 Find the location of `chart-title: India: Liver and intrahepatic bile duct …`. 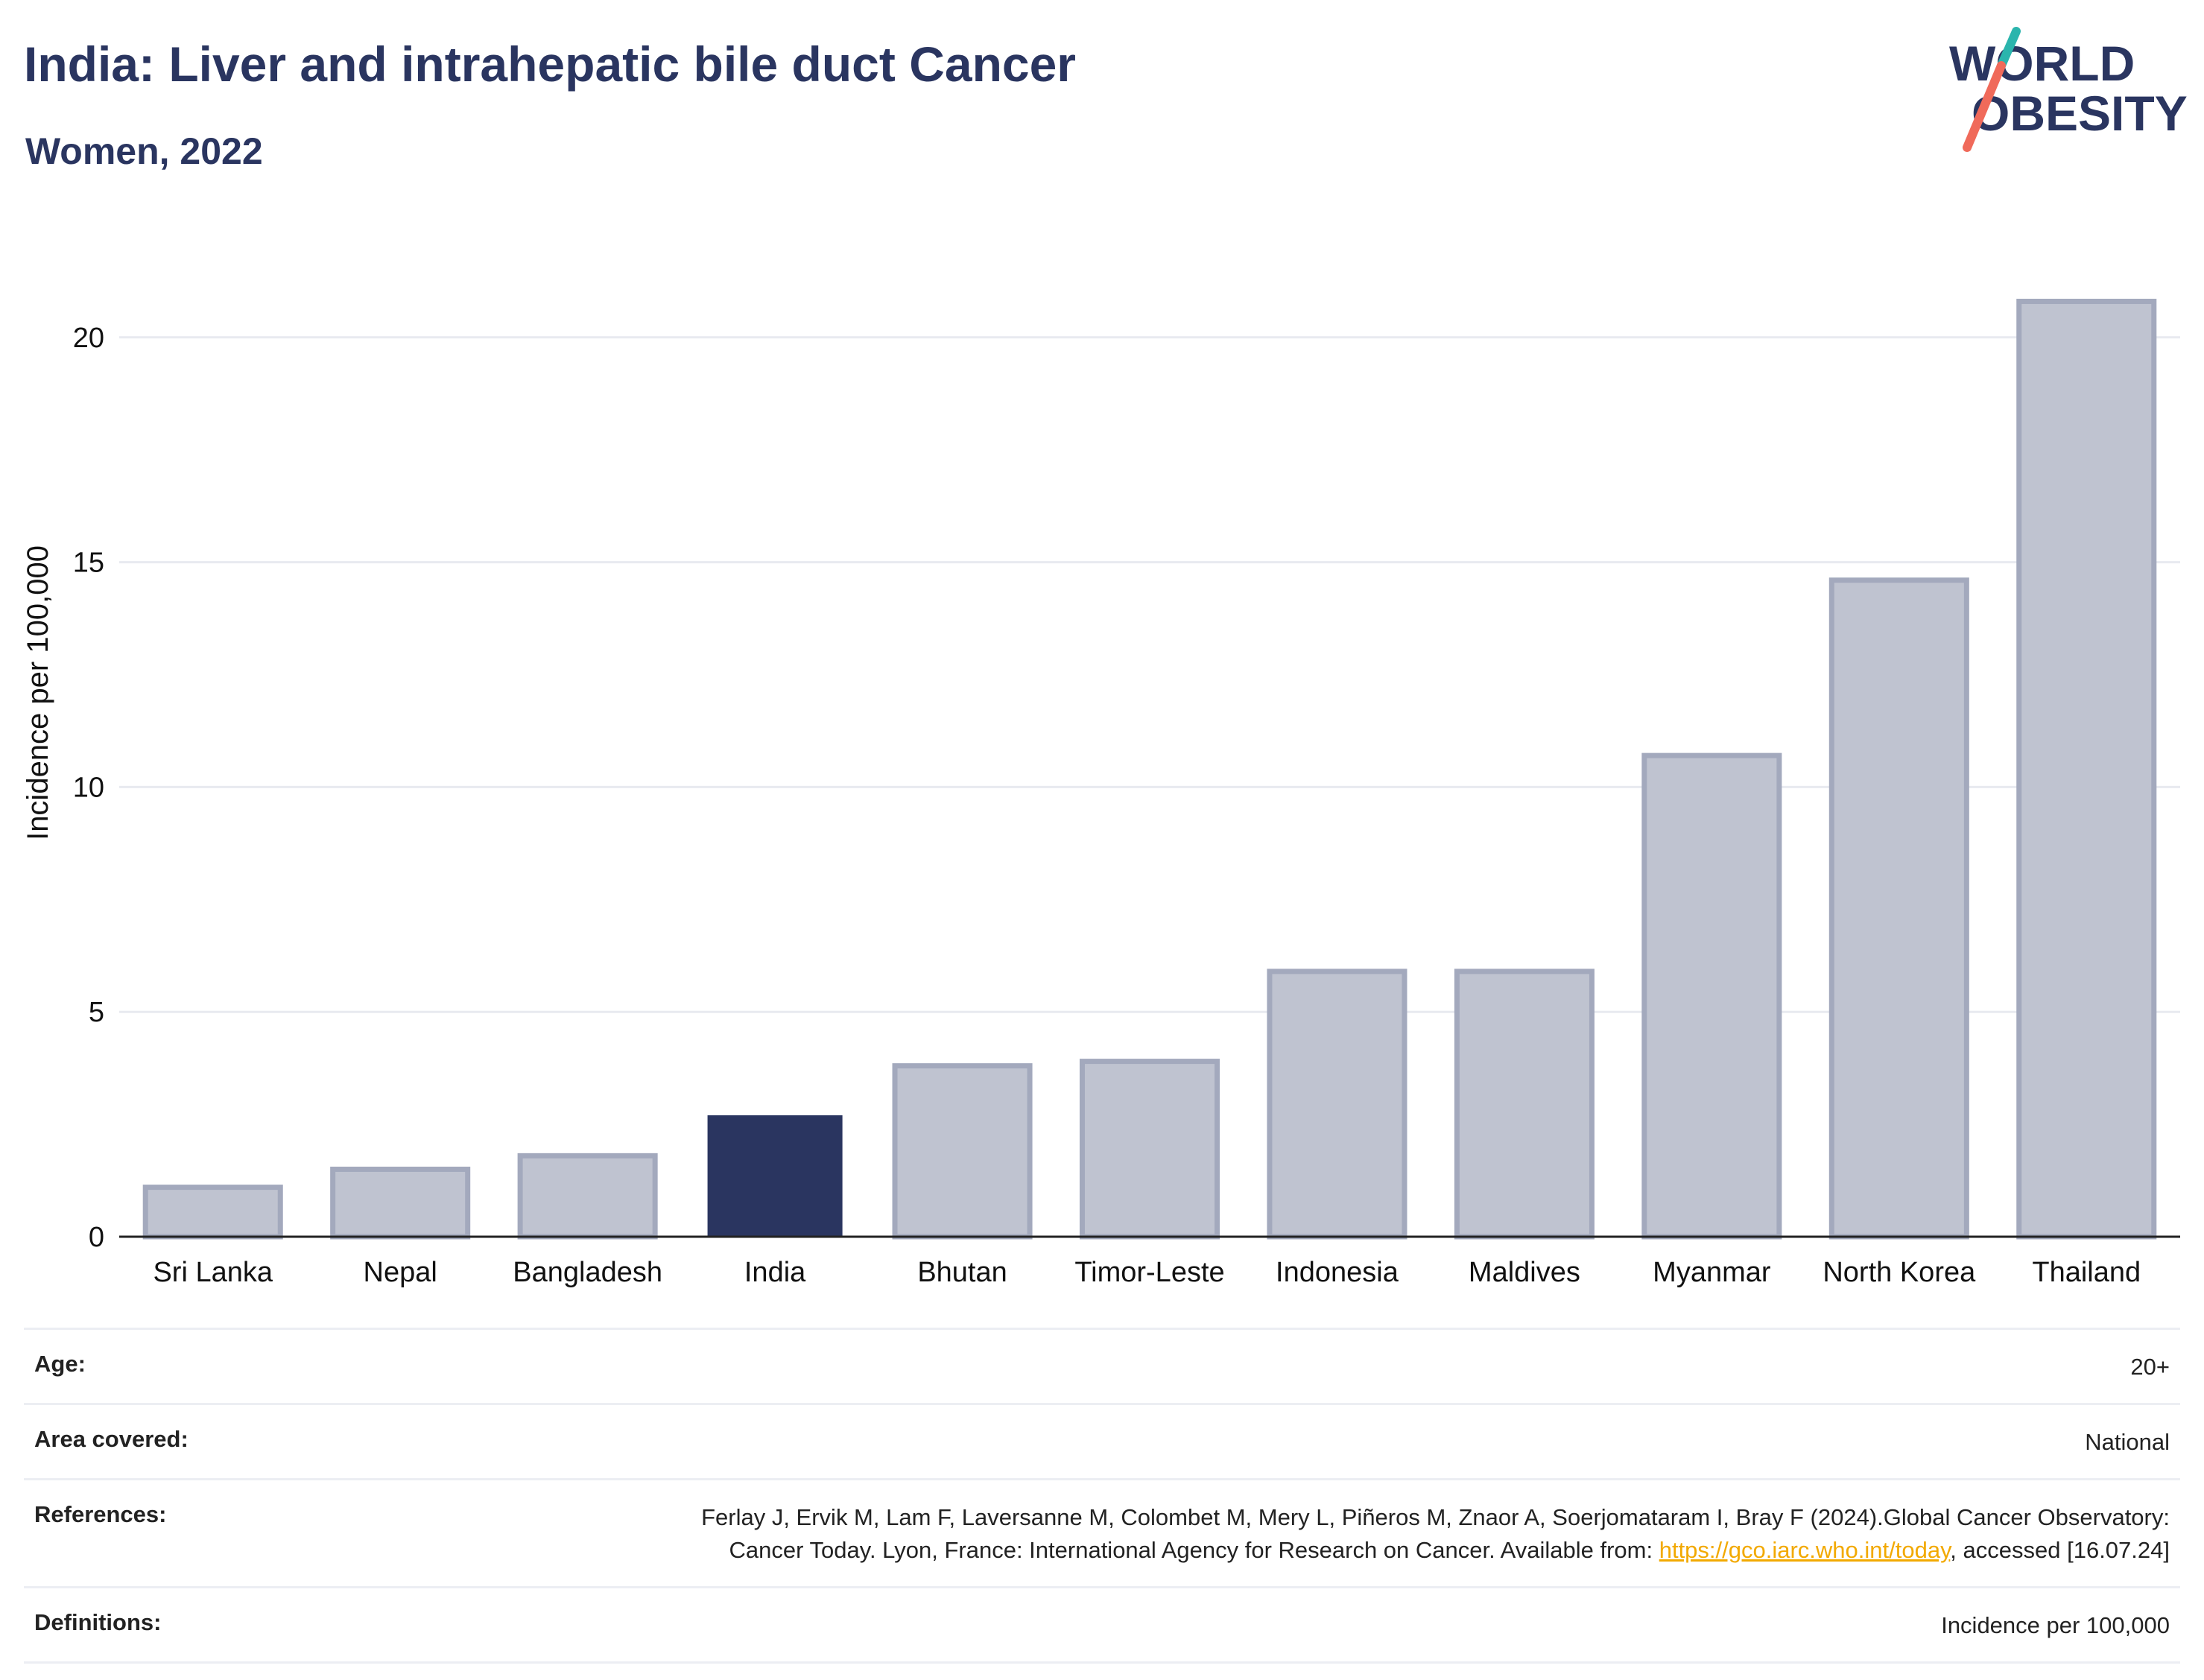

chart-title: India: Liver and intrahepatic bile duct … is located at coordinates (550, 64).